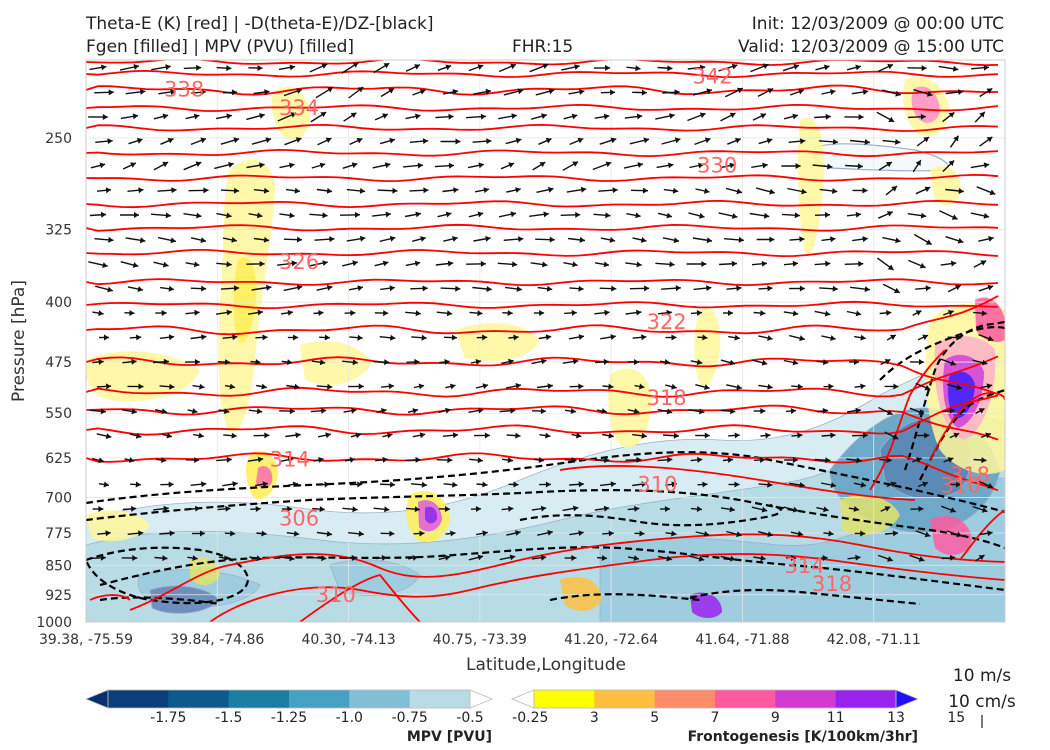  I want to click on y-tick-label: 400, so click(58, 303).